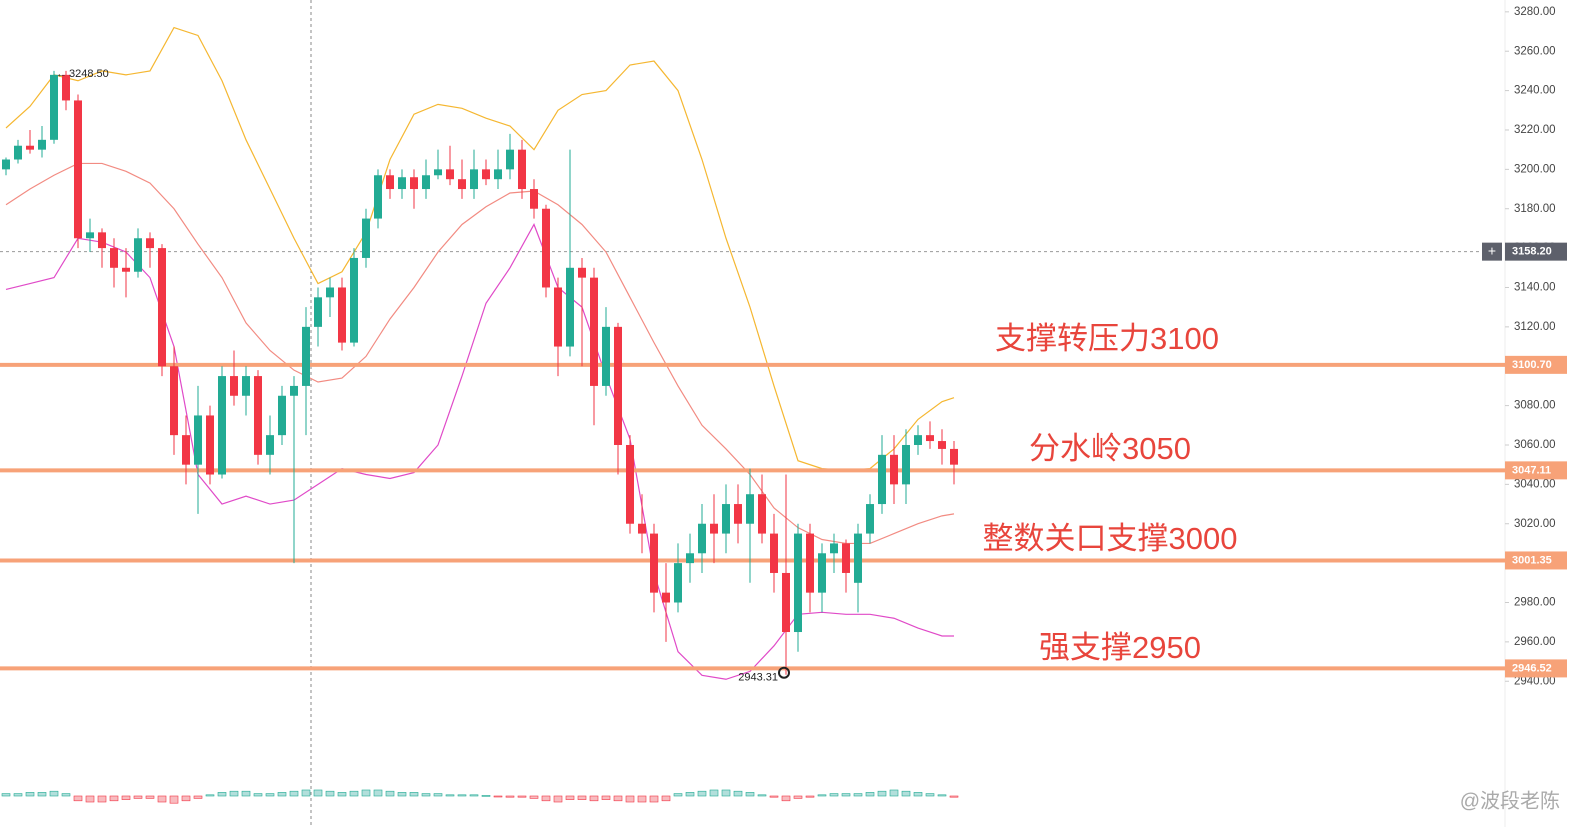 The height and width of the screenshot is (827, 1570). I want to click on y-tick-label: 3080.00, so click(1535, 406).